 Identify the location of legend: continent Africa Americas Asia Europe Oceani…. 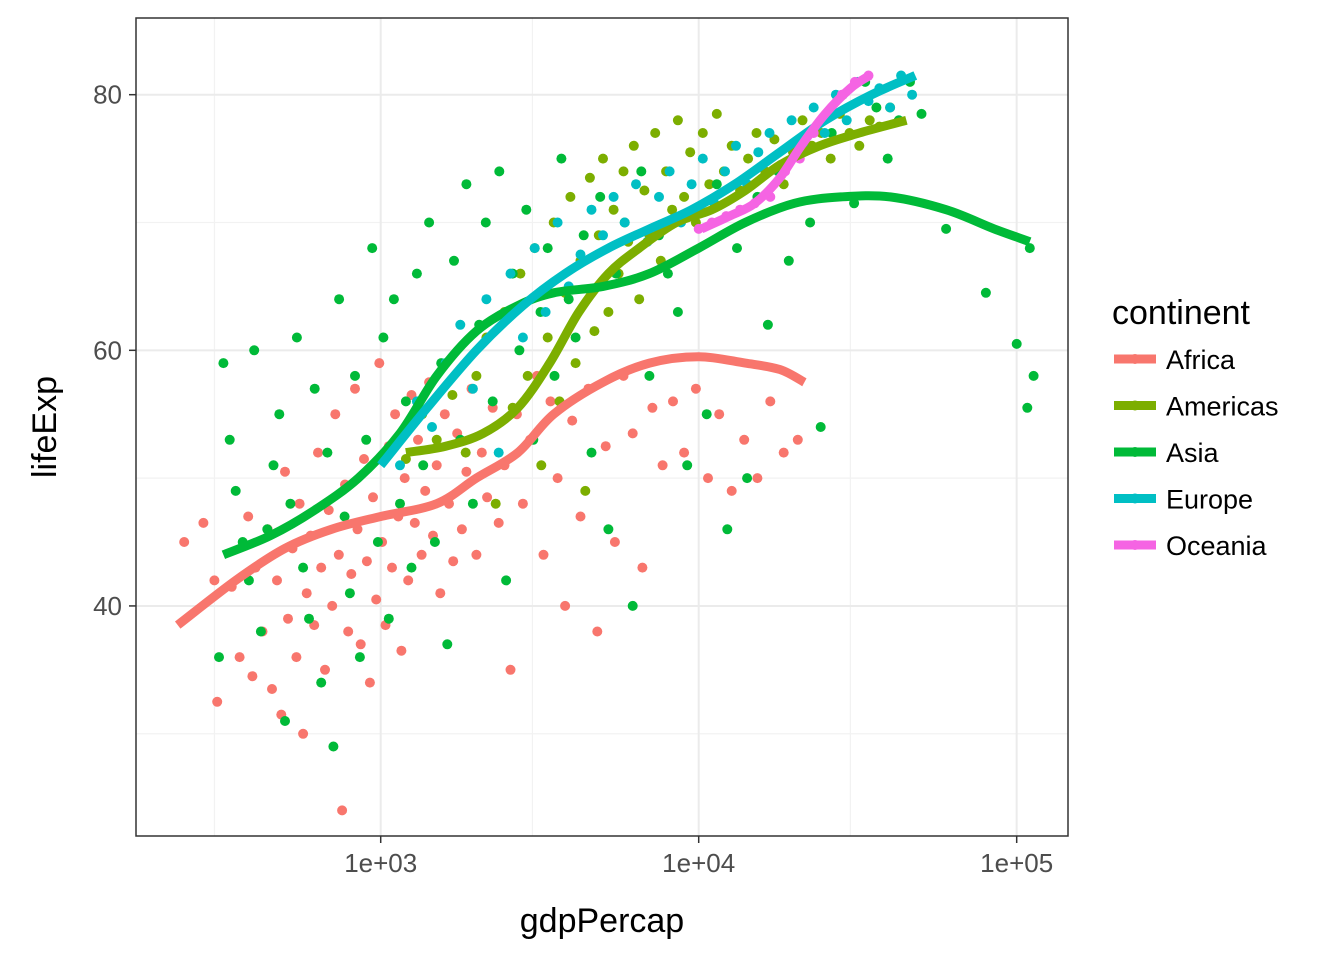
(1195, 430).